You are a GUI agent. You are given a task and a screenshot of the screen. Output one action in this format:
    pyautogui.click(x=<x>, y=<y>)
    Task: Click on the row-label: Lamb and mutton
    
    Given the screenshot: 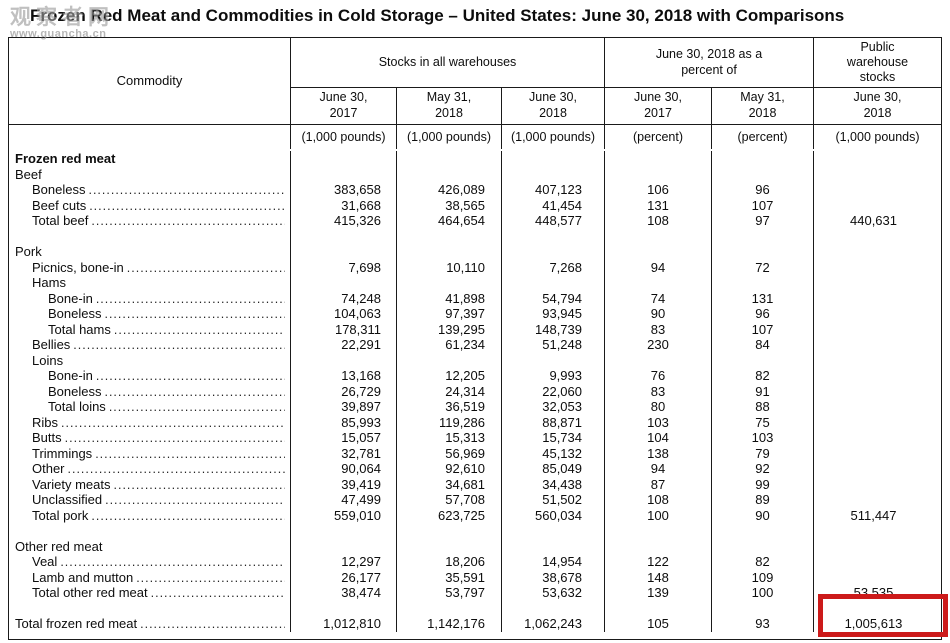 What is the action you would take?
    pyautogui.click(x=150, y=577)
    